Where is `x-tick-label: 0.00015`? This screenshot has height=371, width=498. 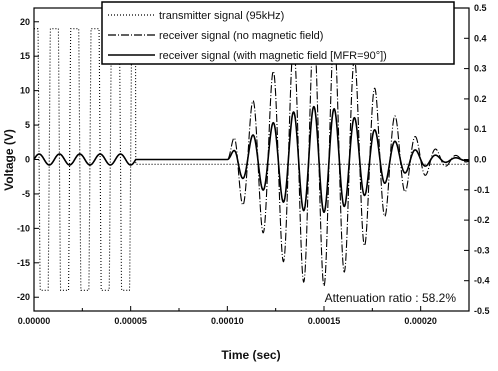 x-tick-label: 0.00015 is located at coordinates (324, 321).